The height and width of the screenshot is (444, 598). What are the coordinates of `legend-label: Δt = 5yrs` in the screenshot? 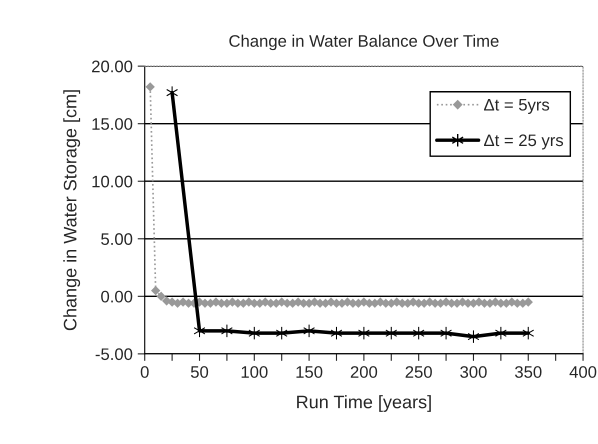 It's located at (517, 106).